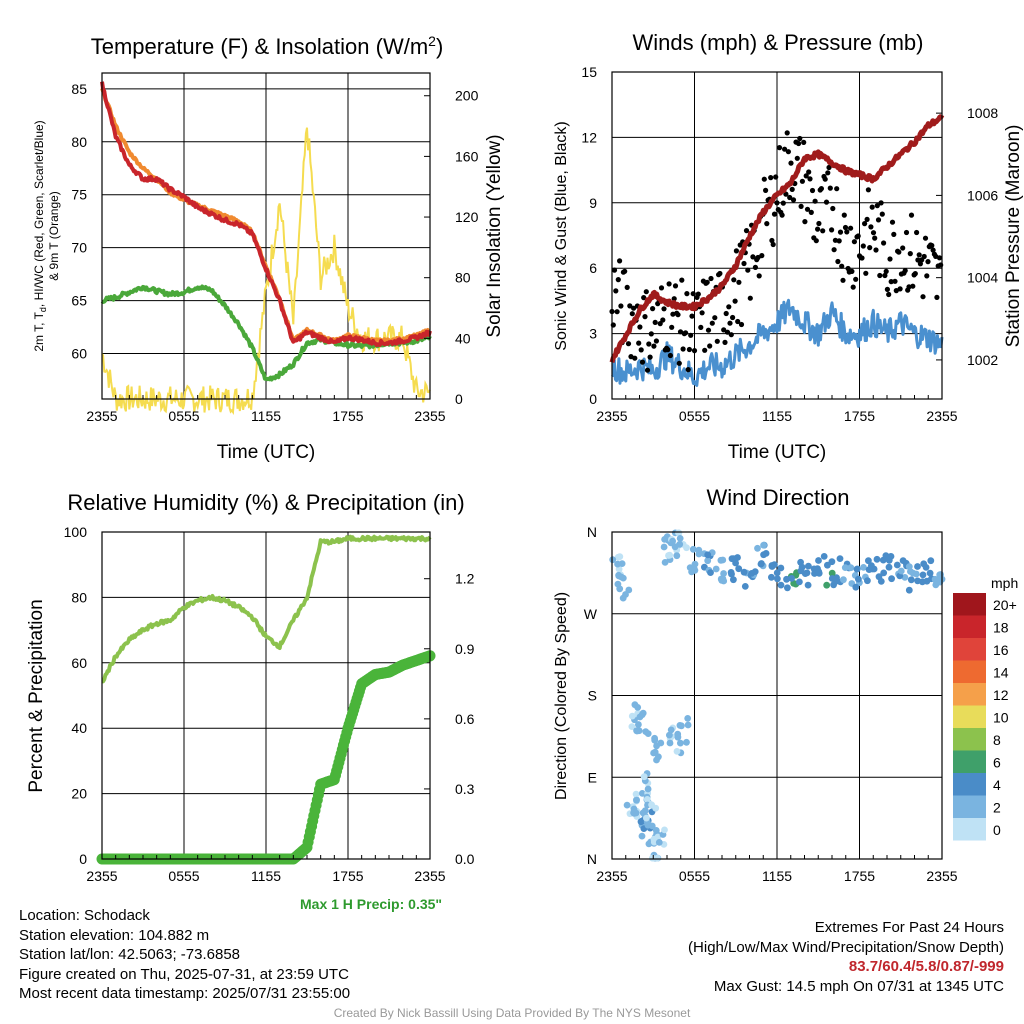 The image size is (1024, 1024). I want to click on direction-xtick-label: 2355, so click(611, 876).